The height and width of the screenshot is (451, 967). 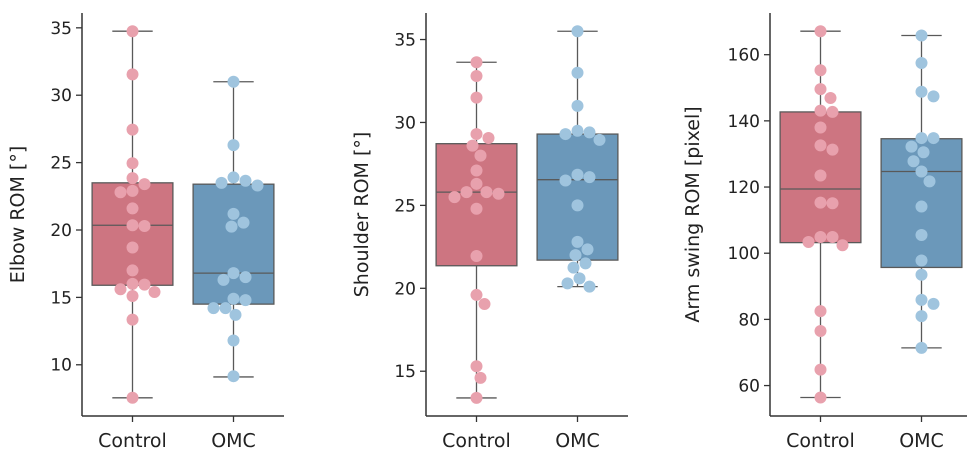 What do you see at coordinates (749, 386) in the screenshot?
I see `y-tick-label: 60` at bounding box center [749, 386].